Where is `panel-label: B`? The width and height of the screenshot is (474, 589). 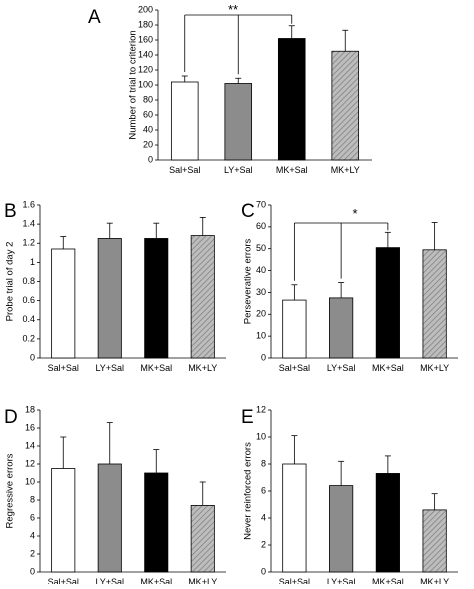 panel-label: B is located at coordinates (10, 211).